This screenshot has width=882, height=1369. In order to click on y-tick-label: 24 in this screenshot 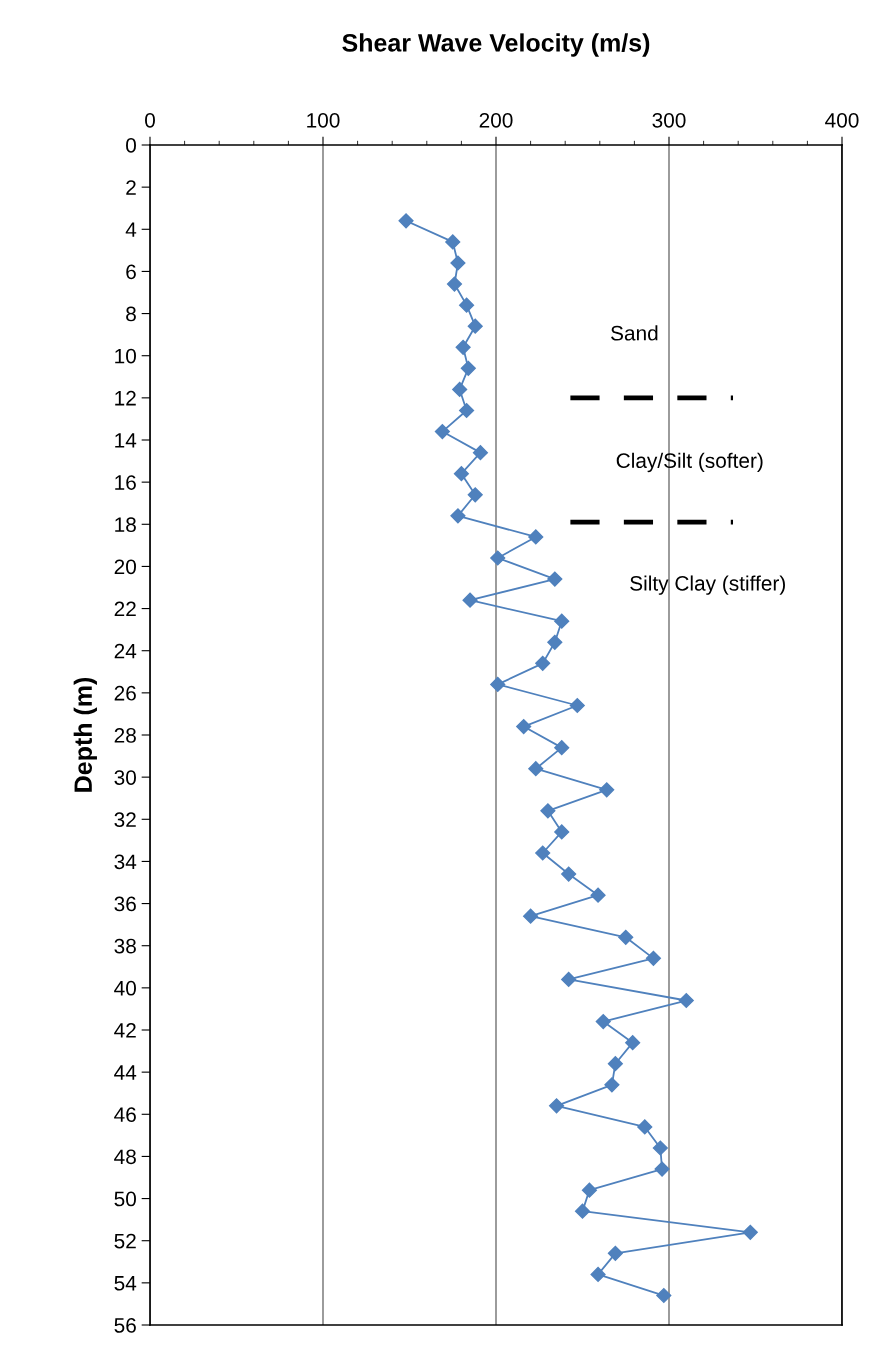, I will do `click(125, 651)`.